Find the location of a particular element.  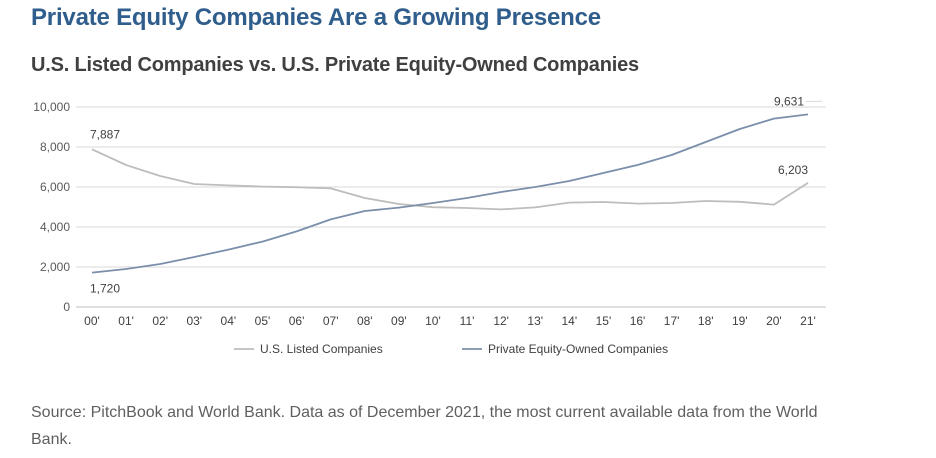

data-label: 1,720 is located at coordinates (105, 289).